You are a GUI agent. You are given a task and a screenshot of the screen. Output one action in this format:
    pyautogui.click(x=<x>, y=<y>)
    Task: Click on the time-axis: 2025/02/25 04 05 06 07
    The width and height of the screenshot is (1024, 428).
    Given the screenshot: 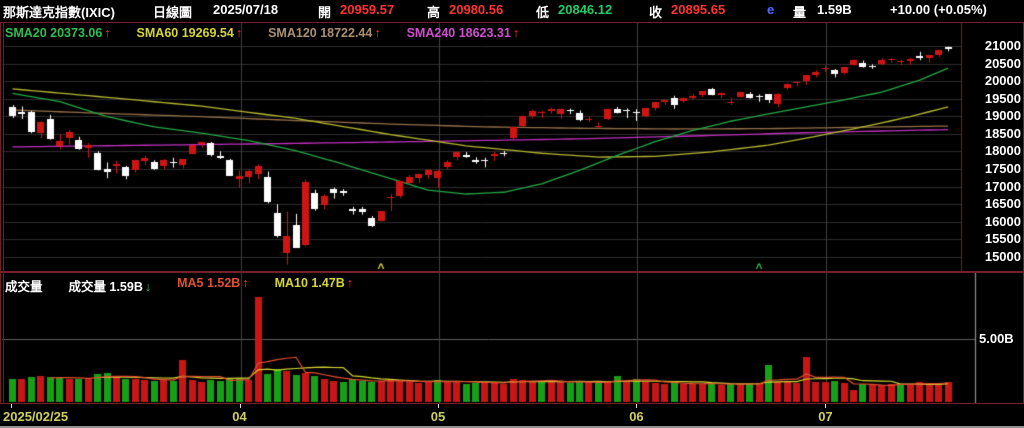 What is the action you would take?
    pyautogui.click(x=512, y=416)
    